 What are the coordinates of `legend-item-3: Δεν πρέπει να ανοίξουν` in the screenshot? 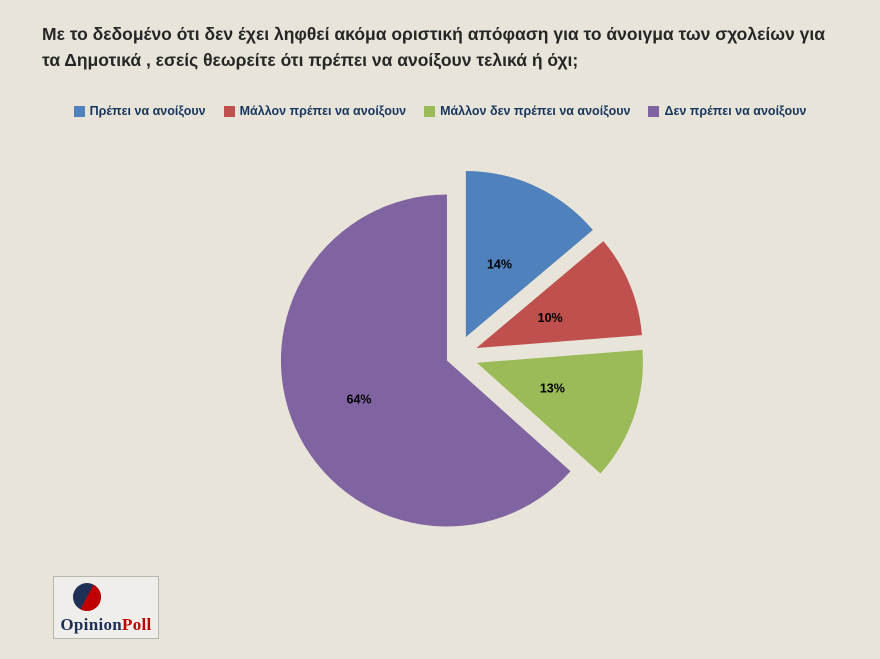 It's located at (727, 111).